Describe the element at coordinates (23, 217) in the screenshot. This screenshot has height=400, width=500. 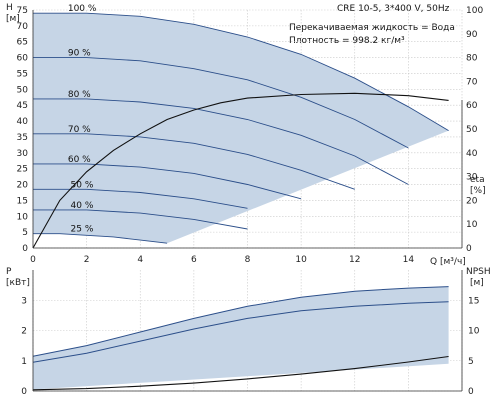
I see `top-ytick-10: 10` at that location.